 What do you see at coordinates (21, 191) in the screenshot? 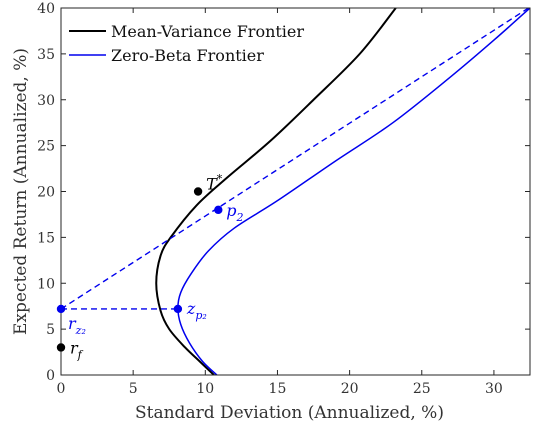
I see `y-axis-title: Expected Return (Annualized, %)` at bounding box center [21, 191].